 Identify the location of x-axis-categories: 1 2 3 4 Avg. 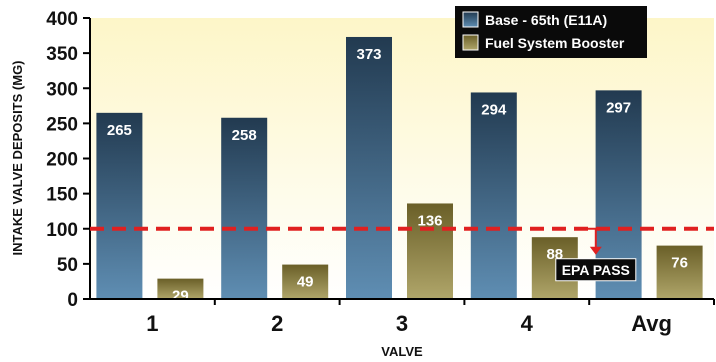
(430, 317).